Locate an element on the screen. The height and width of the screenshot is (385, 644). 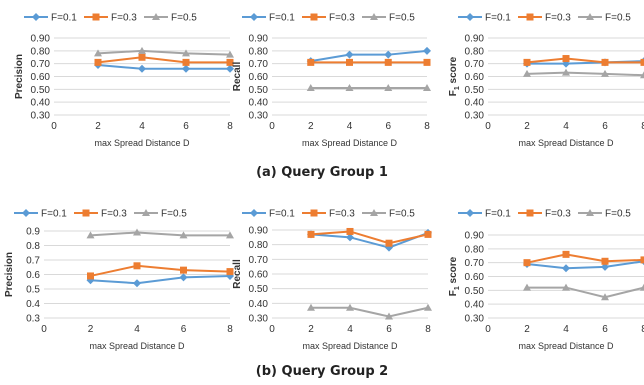
y-tick-label: 0.4 is located at coordinates (33, 304).